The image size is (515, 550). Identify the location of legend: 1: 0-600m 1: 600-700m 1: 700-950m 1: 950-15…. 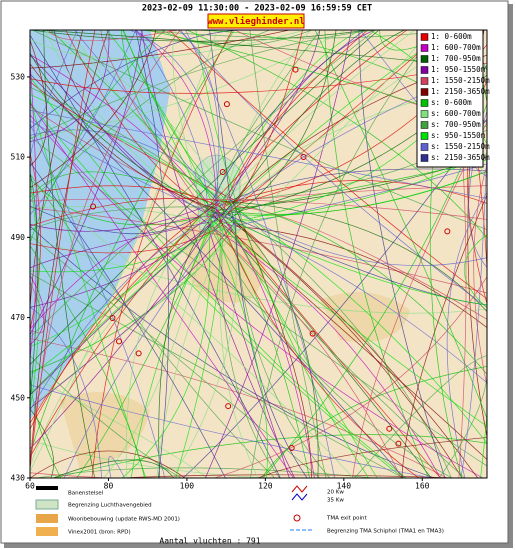
(453, 98).